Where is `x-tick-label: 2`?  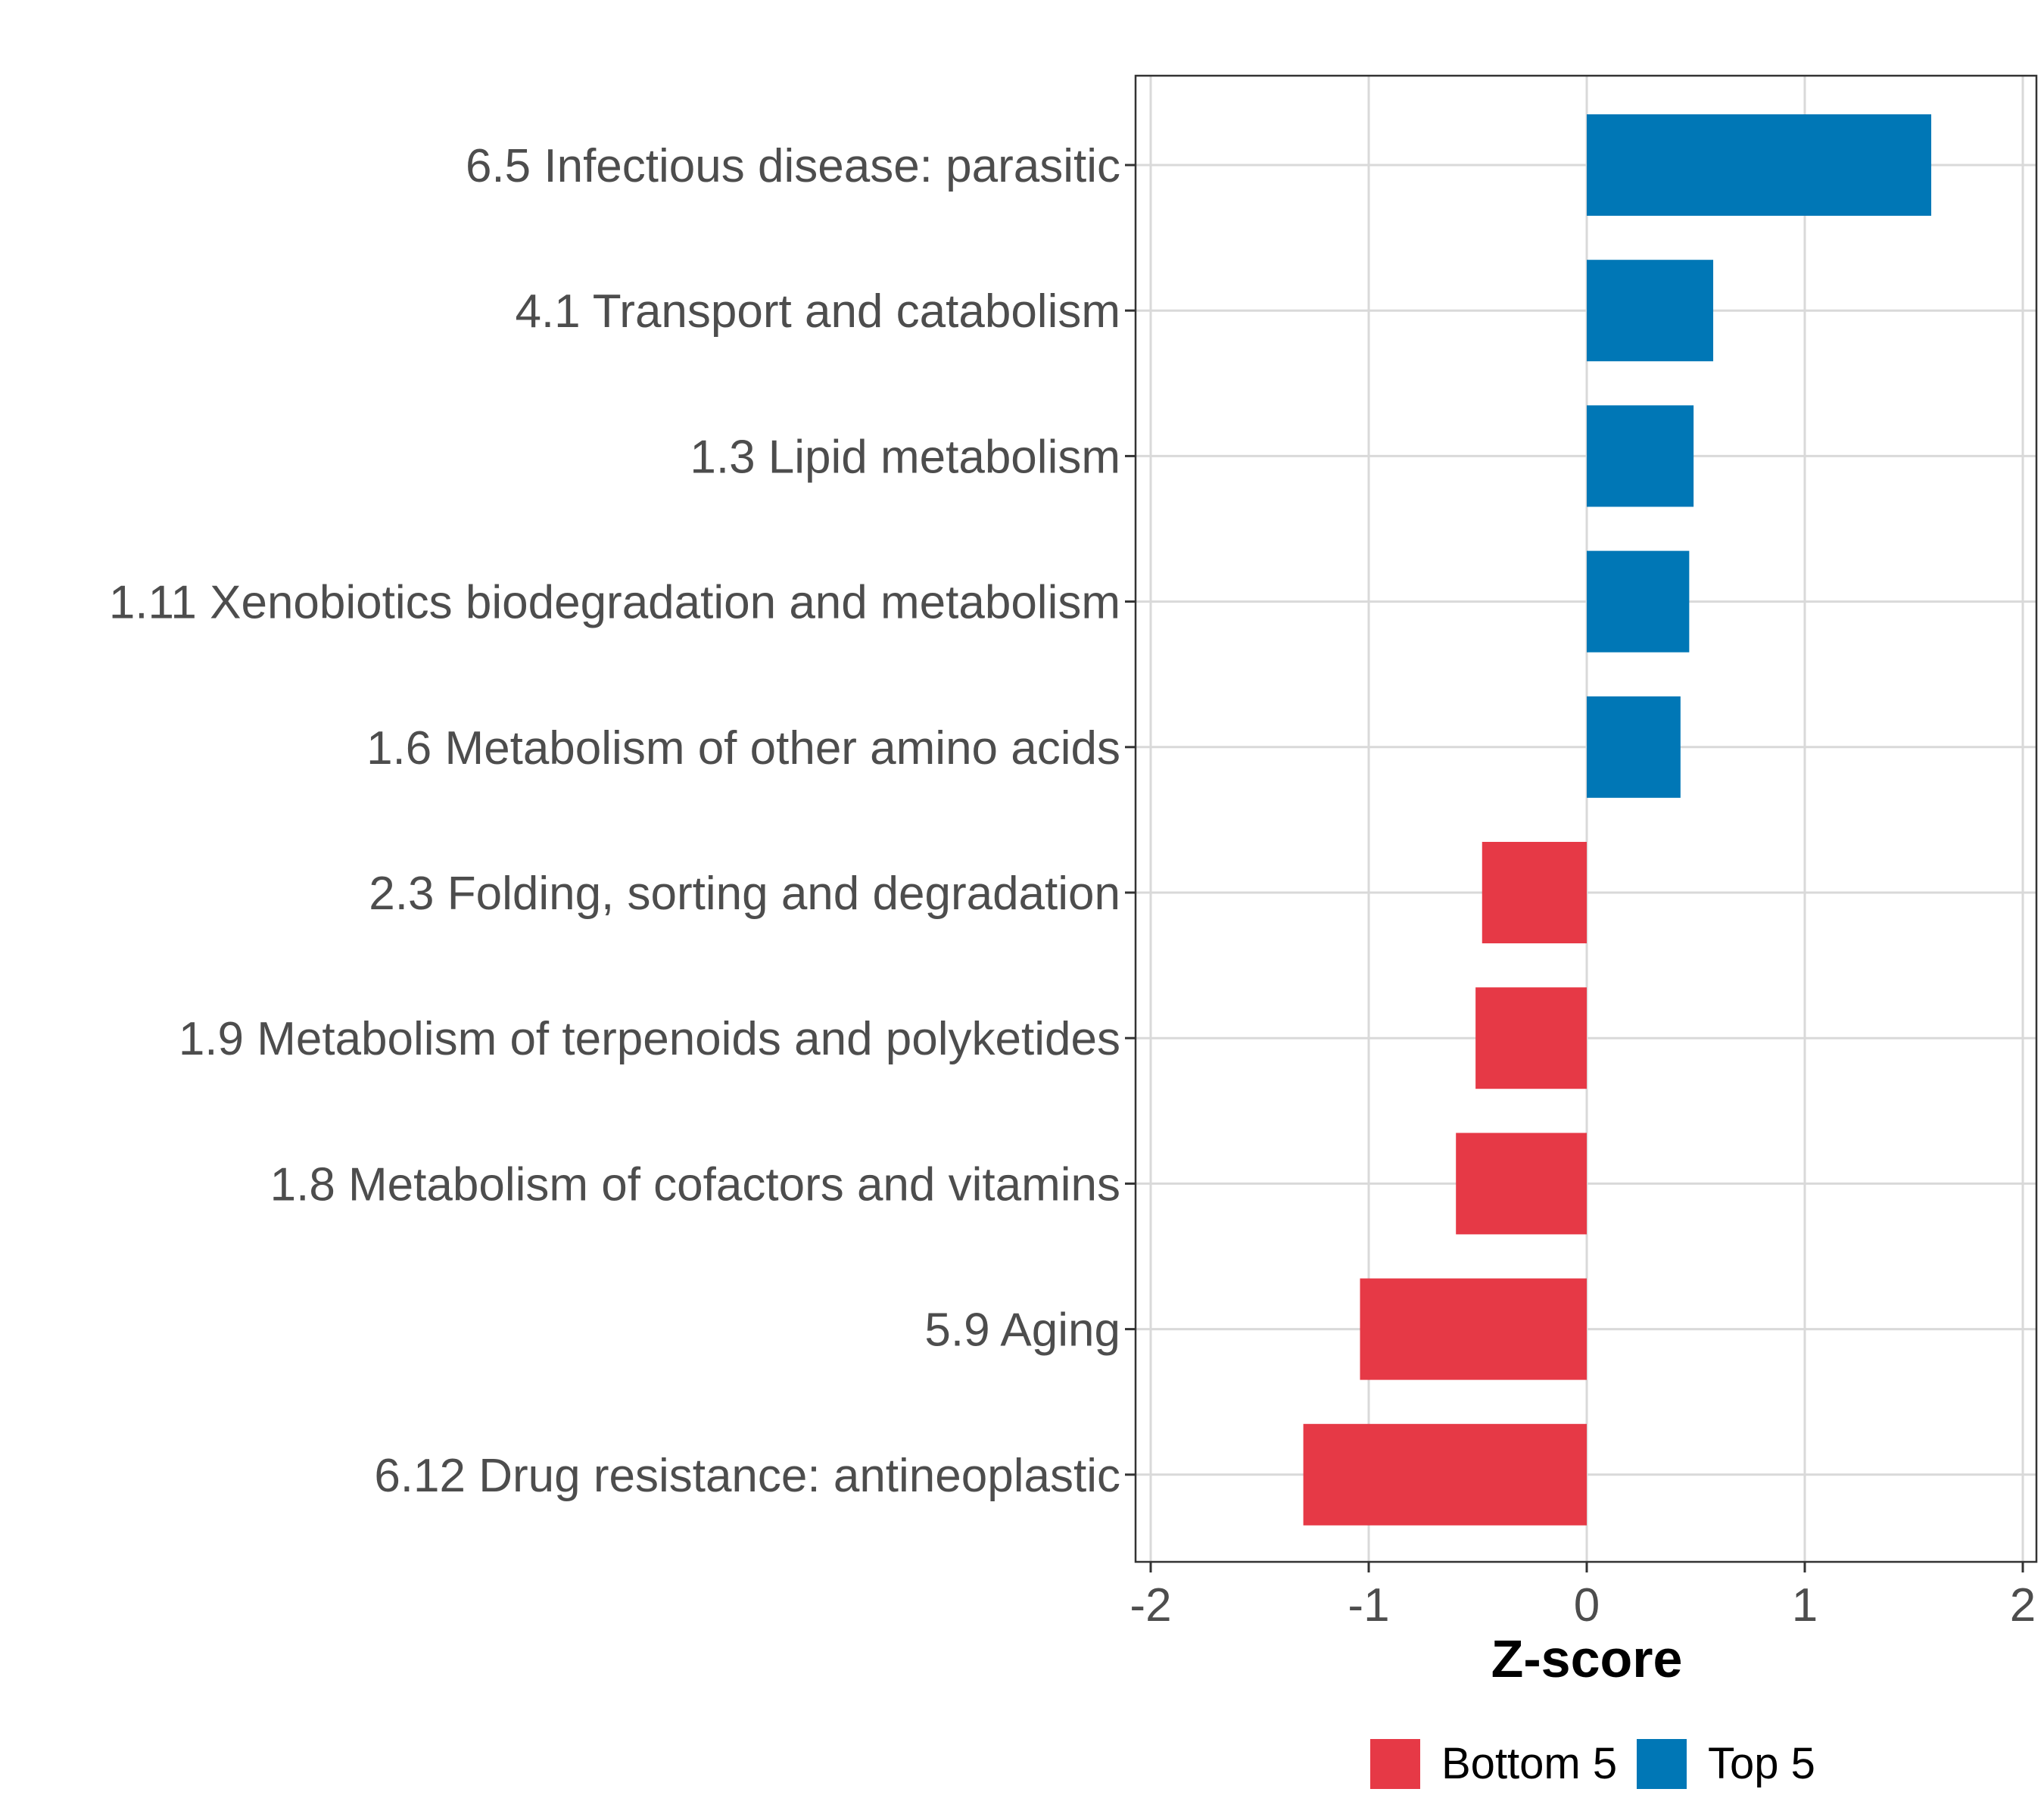
x-tick-label: 2 is located at coordinates (2023, 1605).